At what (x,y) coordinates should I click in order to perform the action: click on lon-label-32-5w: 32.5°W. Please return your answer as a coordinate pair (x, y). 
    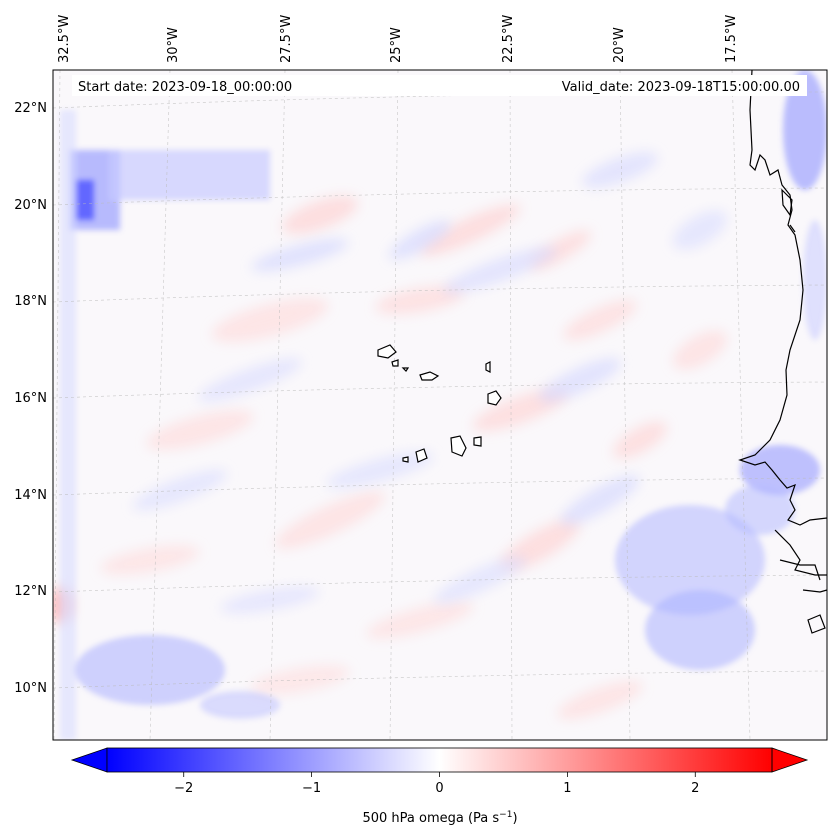
    Looking at the image, I should click on (64, 39).